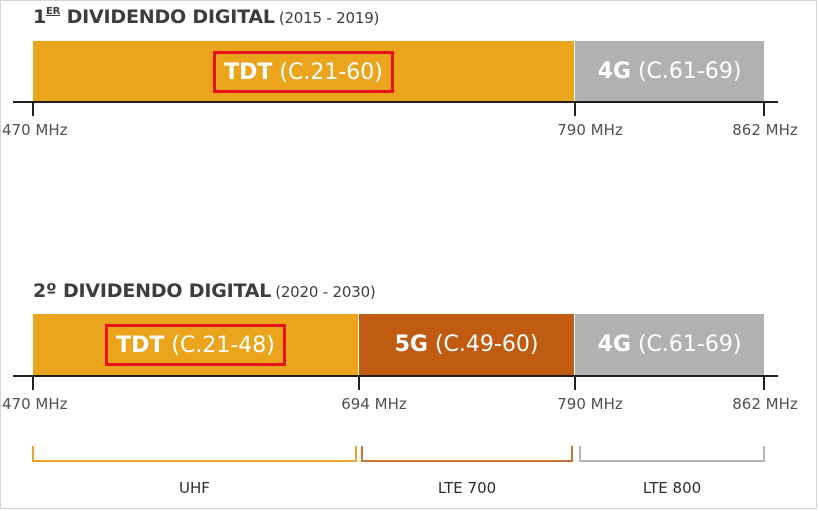  Describe the element at coordinates (590, 404) in the screenshot. I see `section2-tick-label-790: 790 MHz` at that location.